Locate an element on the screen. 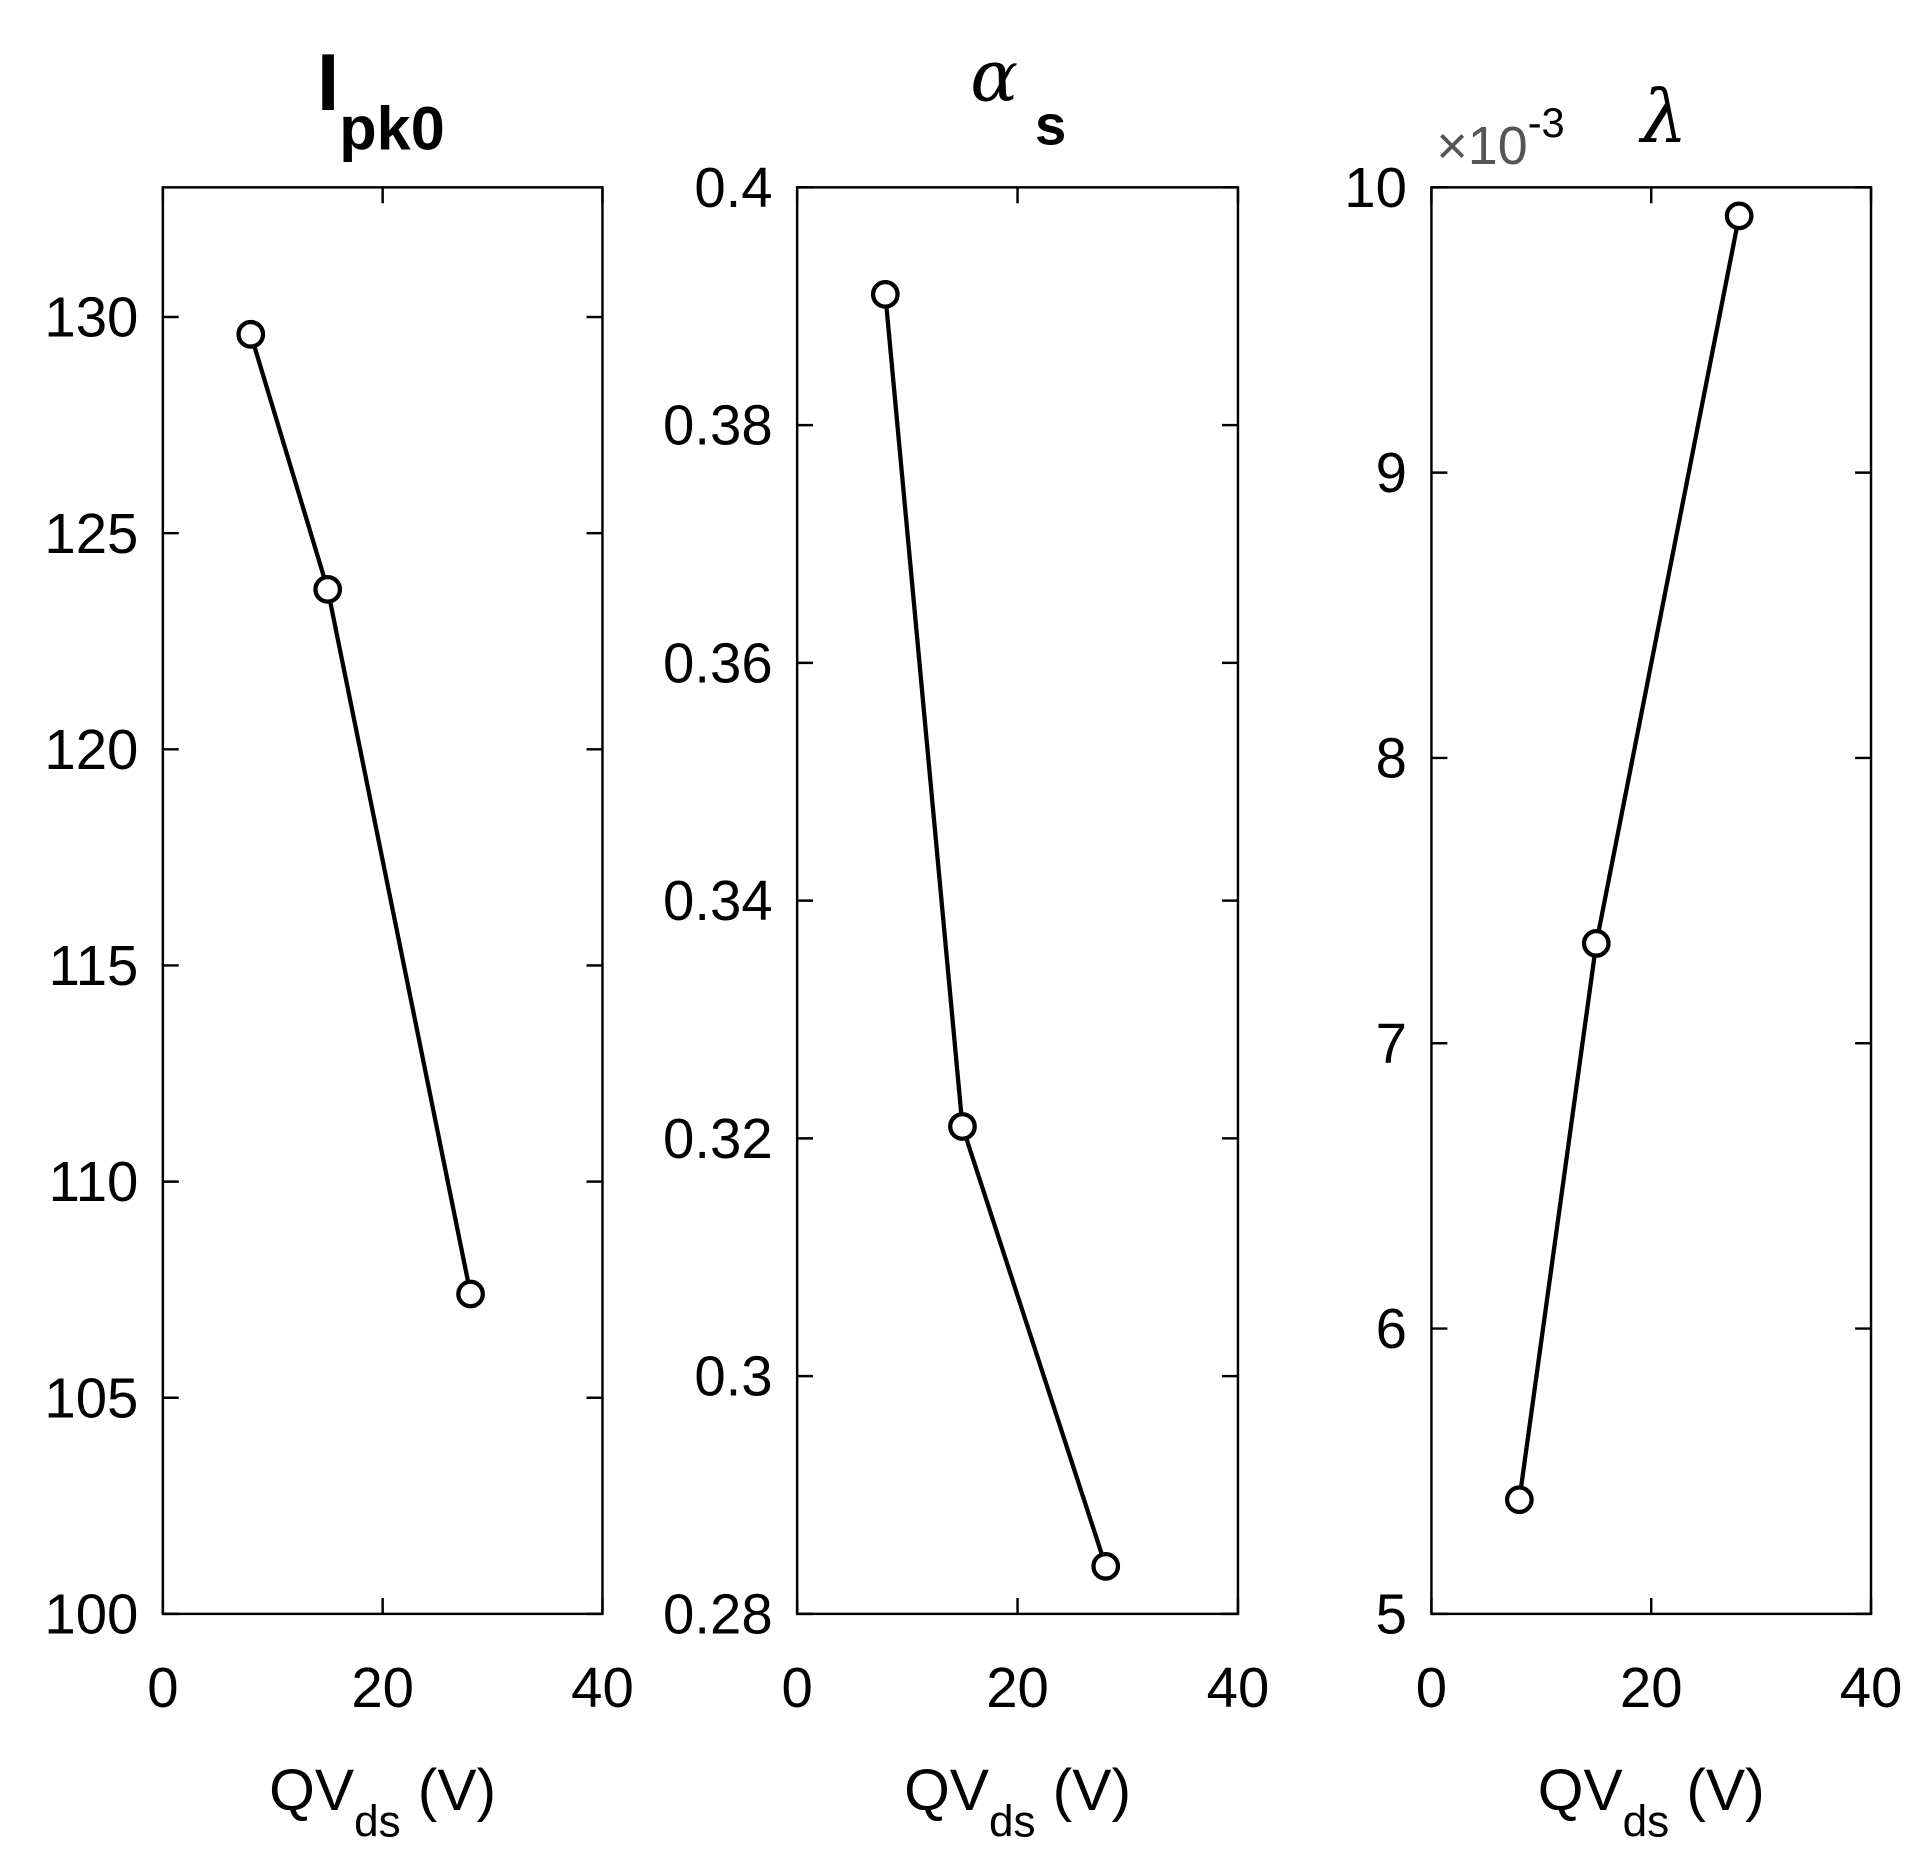 This screenshot has width=1920, height=1872. y-tick-label: 0.4 is located at coordinates (733, 187).